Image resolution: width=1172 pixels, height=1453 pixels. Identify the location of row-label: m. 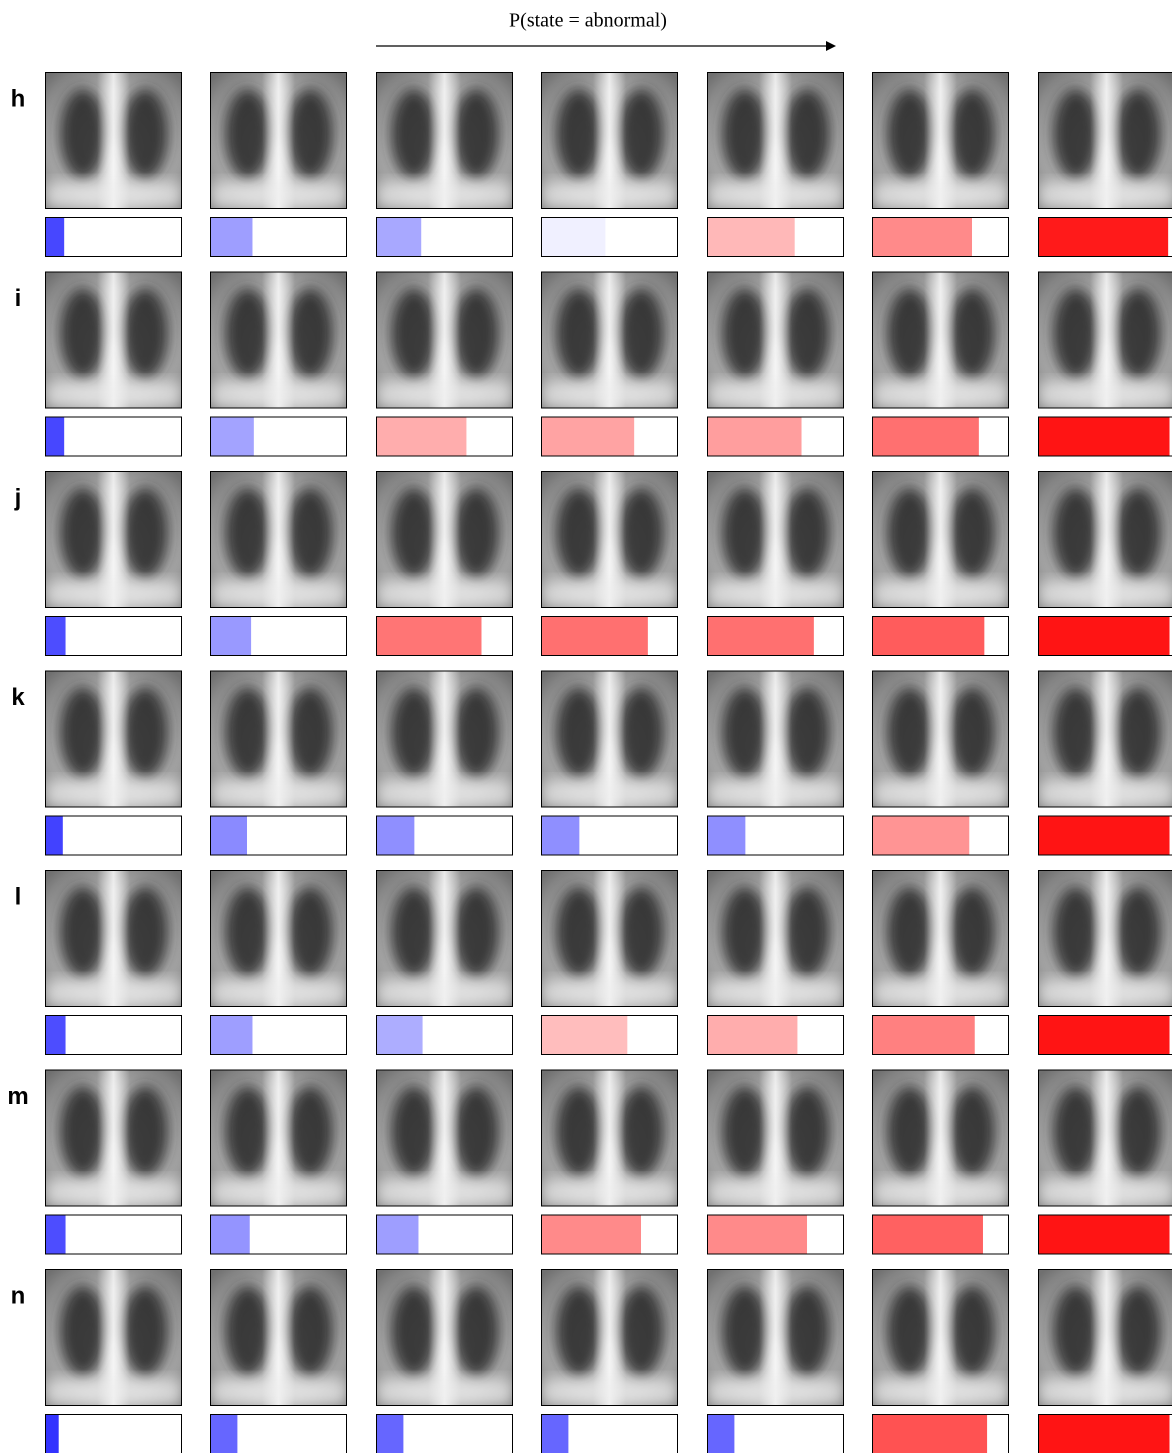
(17, 1096).